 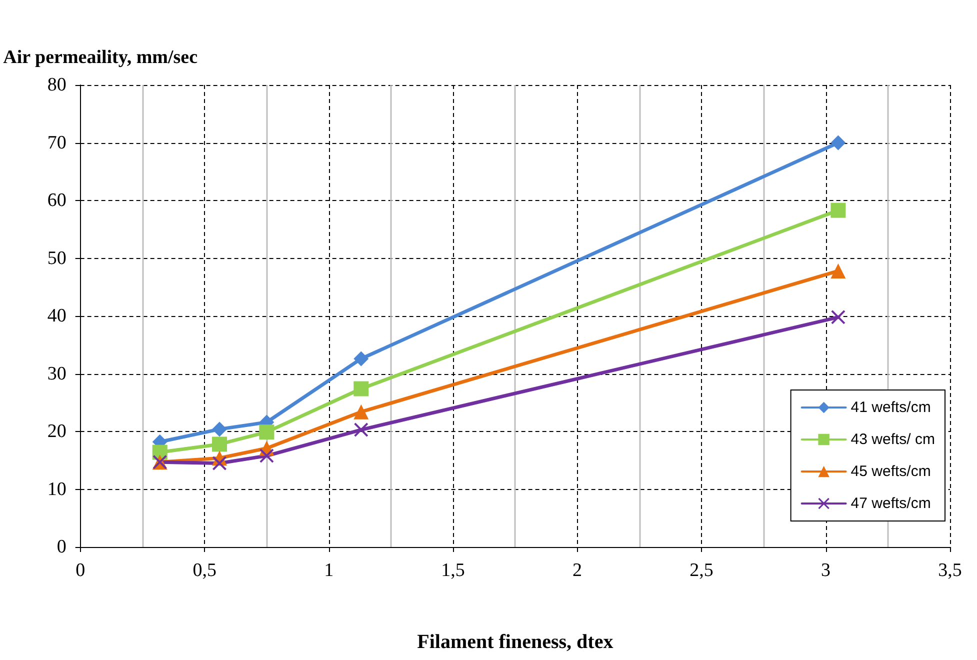 I want to click on y-tick-label: 10, so click(x=56, y=489).